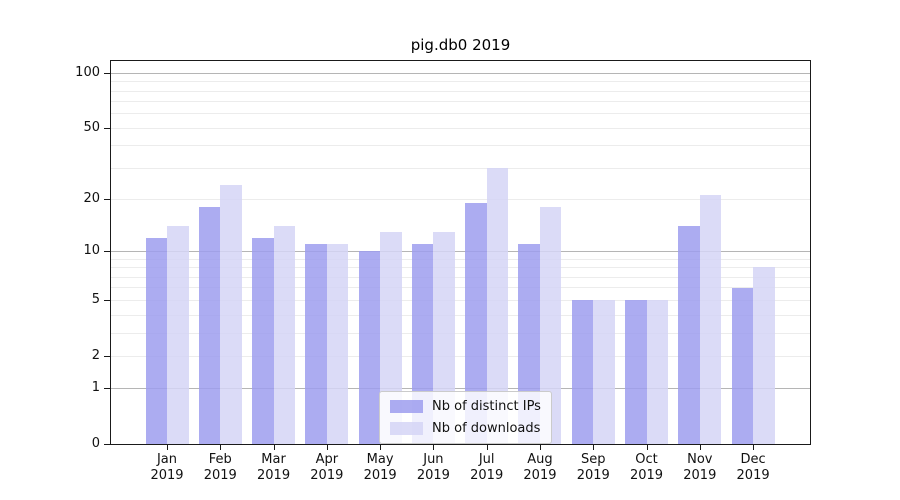 The height and width of the screenshot is (500, 900). What do you see at coordinates (263, 340) in the screenshot?
I see `bar-mar-distinct-ips` at bounding box center [263, 340].